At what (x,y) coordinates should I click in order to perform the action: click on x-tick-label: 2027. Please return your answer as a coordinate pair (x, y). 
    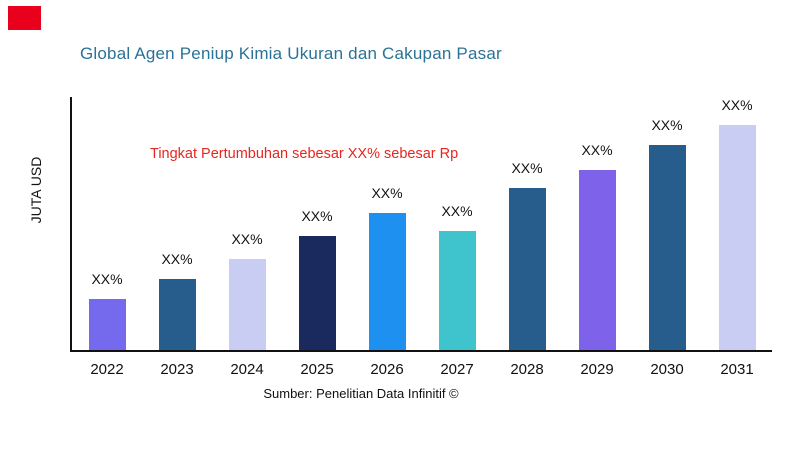
    Looking at the image, I should click on (457, 369).